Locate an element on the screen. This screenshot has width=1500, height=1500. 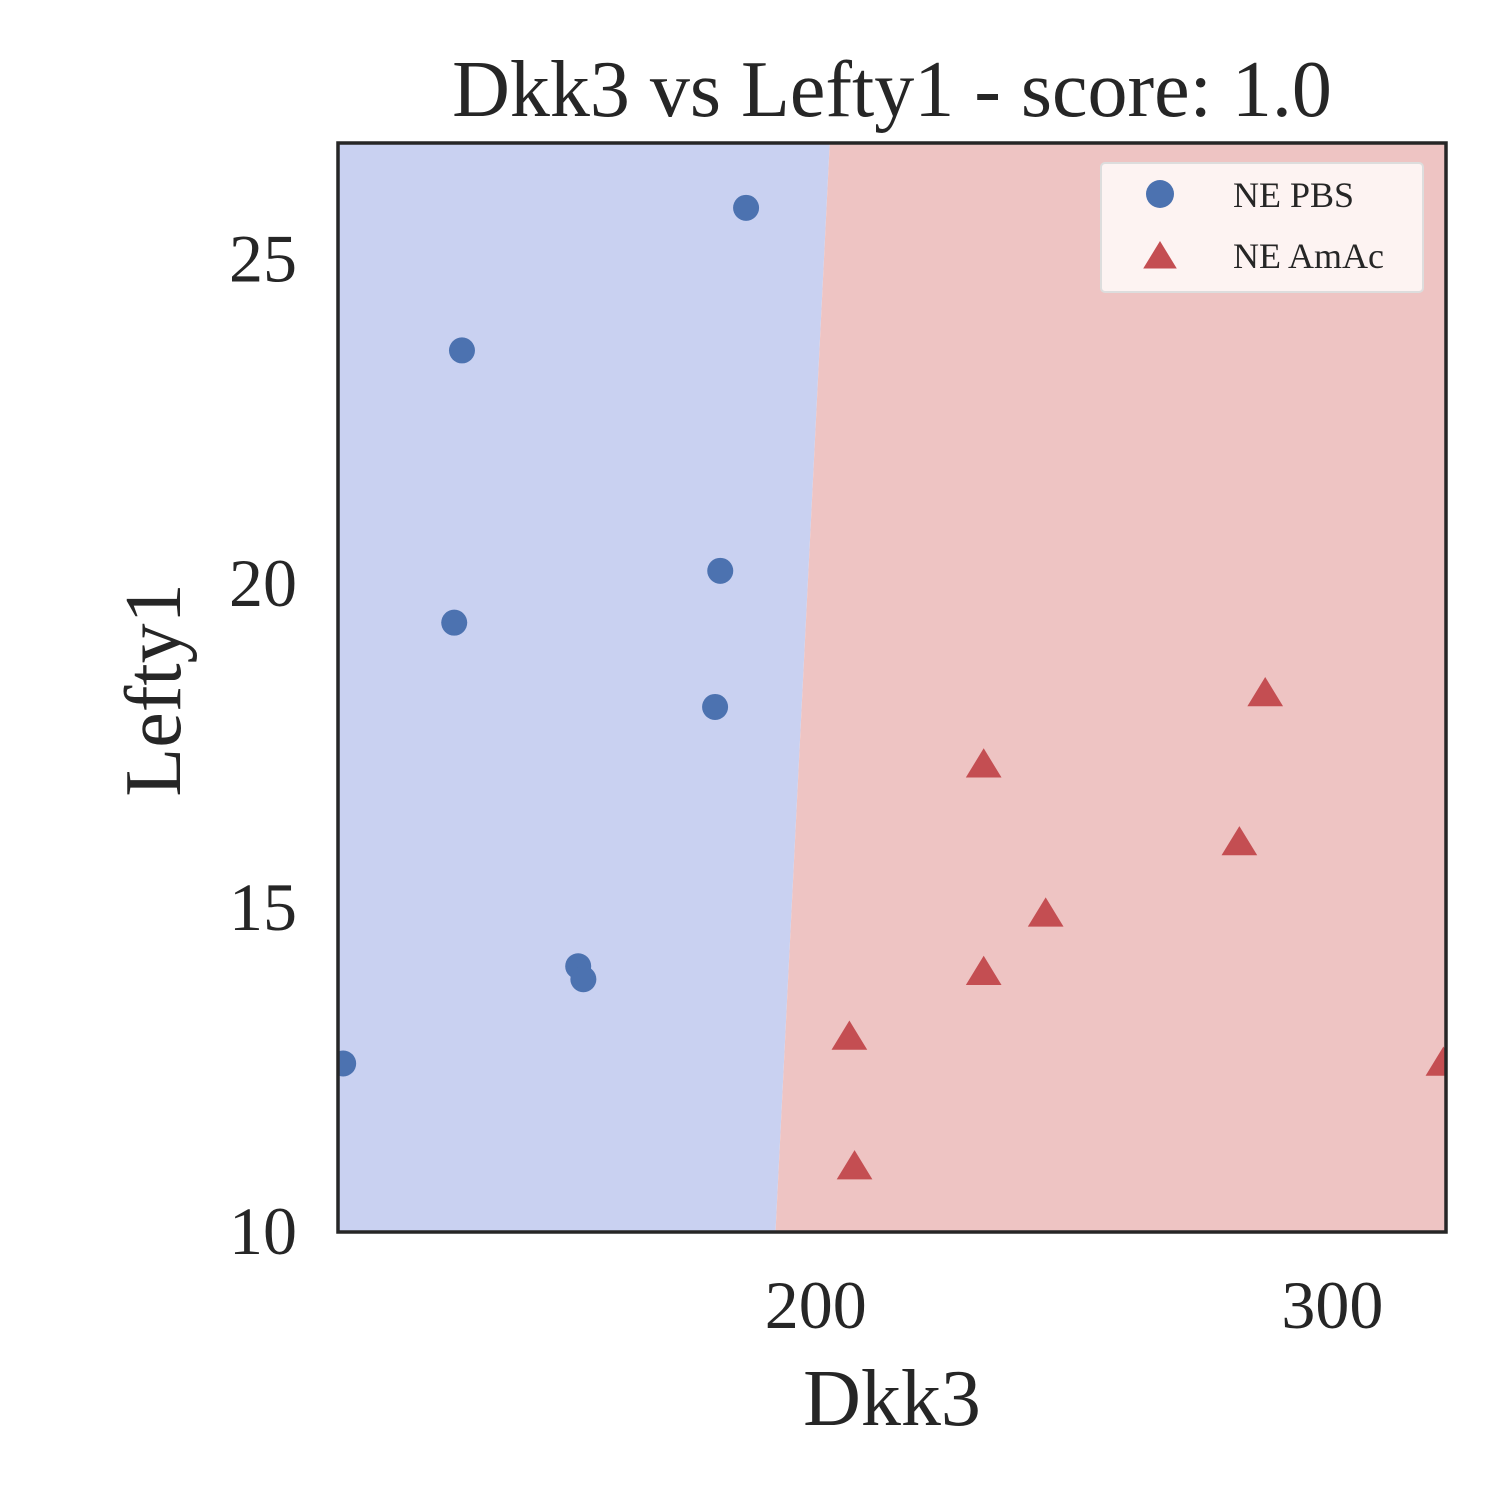
x-axis-ticks: 200 300 is located at coordinates (1074, 1305).